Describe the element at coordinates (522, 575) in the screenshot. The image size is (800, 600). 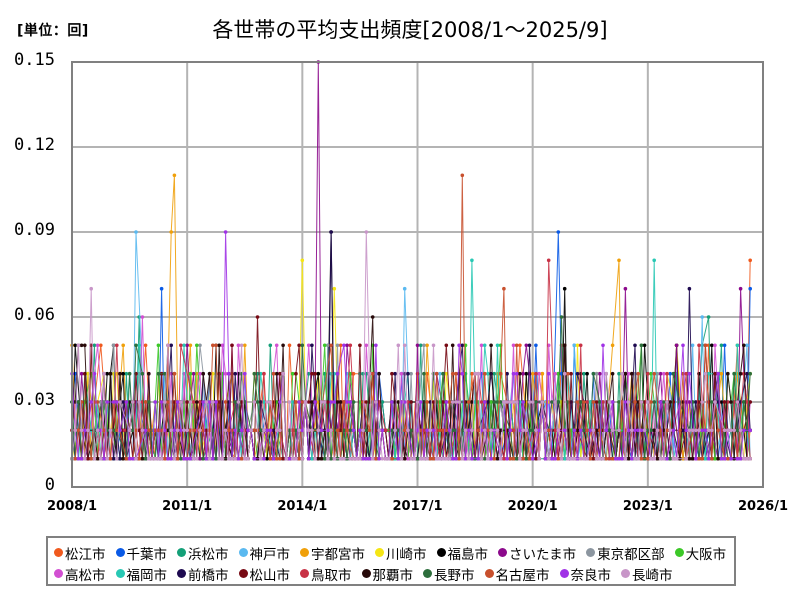
I see `legend-label: 名古屋市` at that location.